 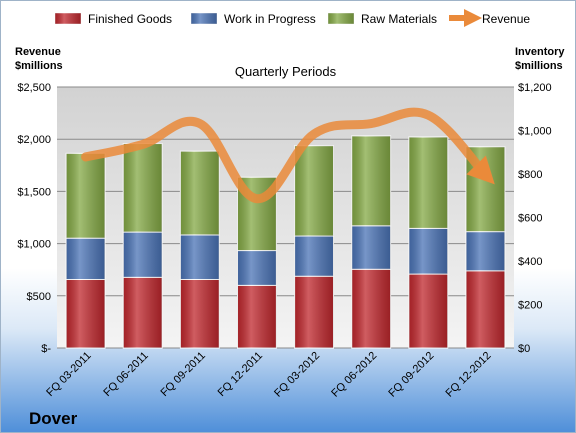 I want to click on category-label: FQ 12-2012, so click(x=469, y=375).